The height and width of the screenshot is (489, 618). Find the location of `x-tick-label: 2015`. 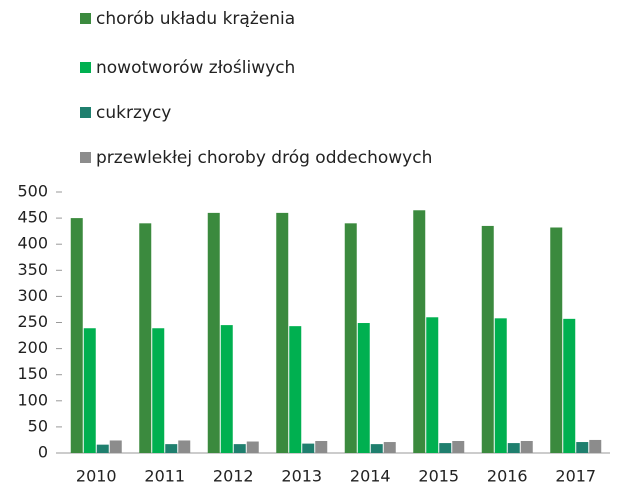

x-tick-label: 2015 is located at coordinates (438, 476).